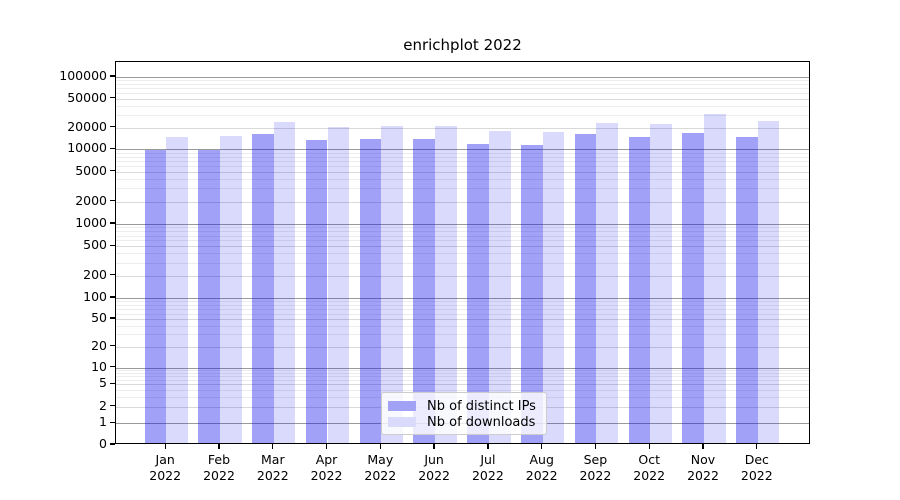 The height and width of the screenshot is (500, 900). Describe the element at coordinates (380, 467) in the screenshot. I see `x-tick-label: May 2022` at that location.